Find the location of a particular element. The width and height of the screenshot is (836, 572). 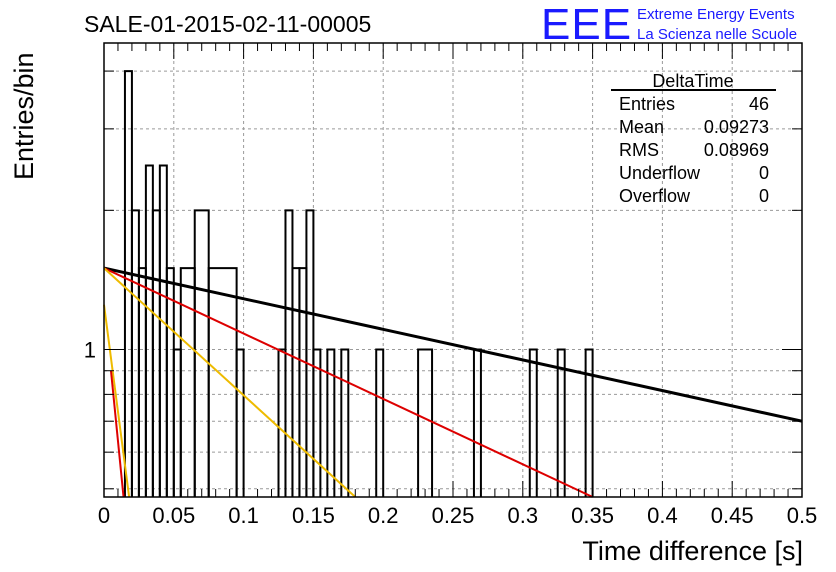

x-tick-label: 0.3 is located at coordinates (523, 515).